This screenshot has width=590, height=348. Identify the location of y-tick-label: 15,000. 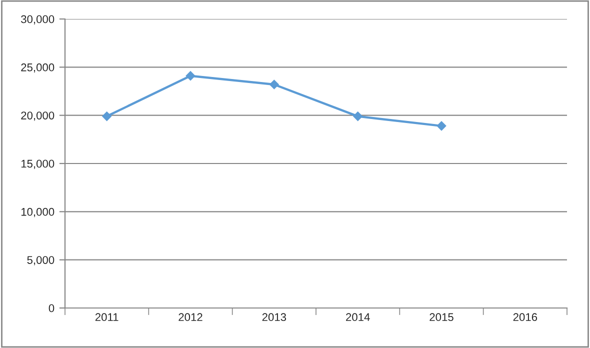
(37, 164).